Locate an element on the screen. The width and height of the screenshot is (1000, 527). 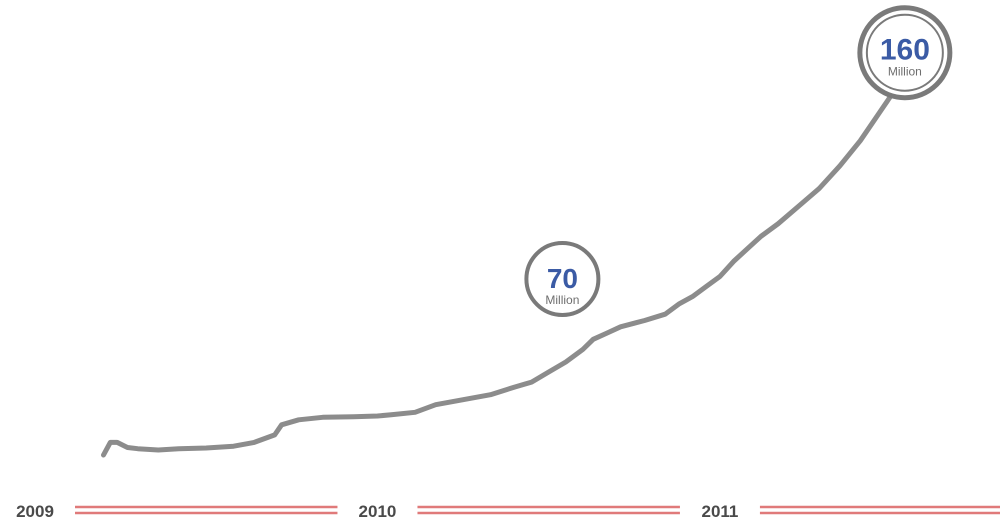
x-tick-label: 2010 is located at coordinates (378, 511).